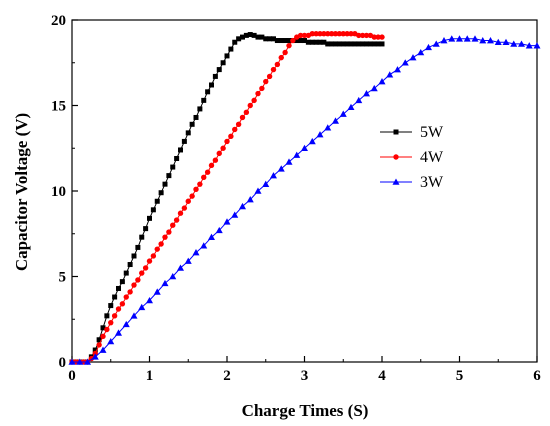 The width and height of the screenshot is (550, 426). Describe the element at coordinates (396, 157) in the screenshot. I see `legend-swatch-marker` at that location.